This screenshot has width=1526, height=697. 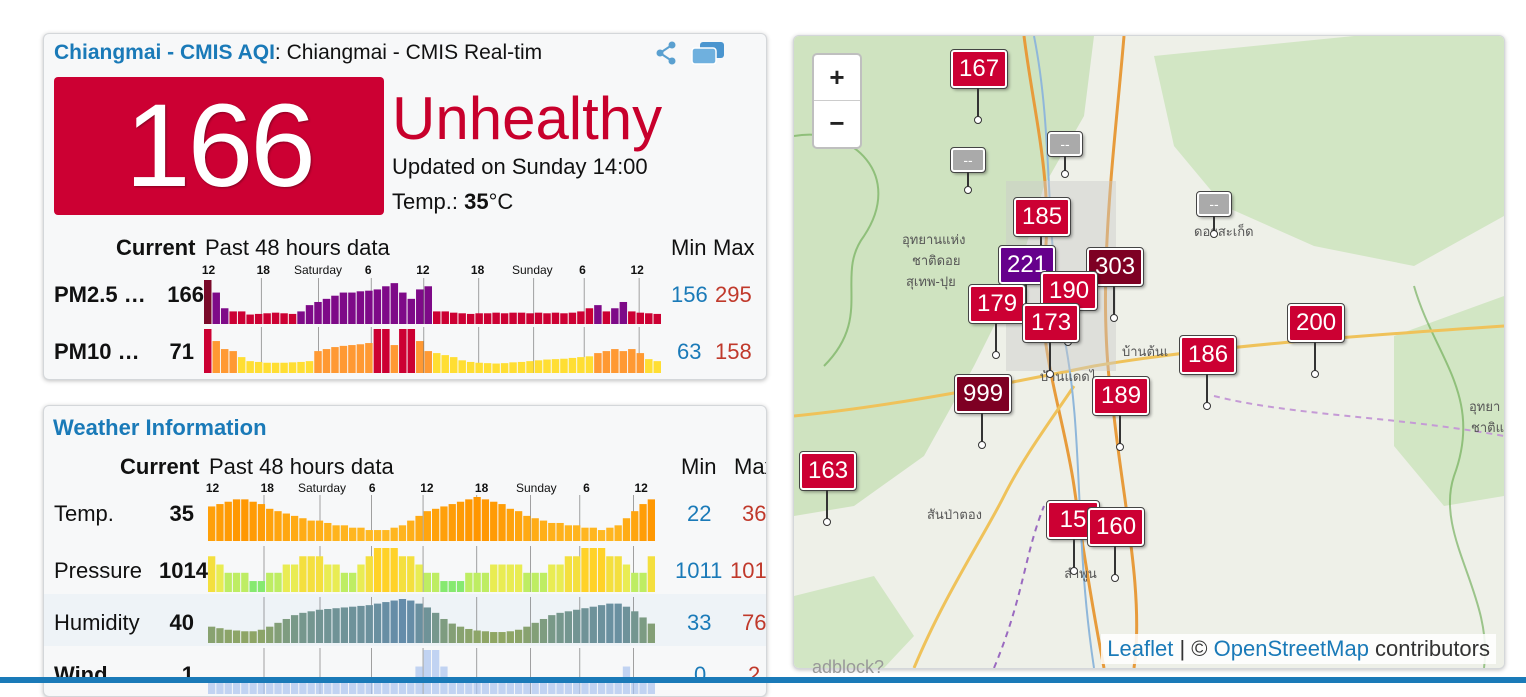 What do you see at coordinates (1121, 396) in the screenshot?
I see `marker-label: 189` at bounding box center [1121, 396].